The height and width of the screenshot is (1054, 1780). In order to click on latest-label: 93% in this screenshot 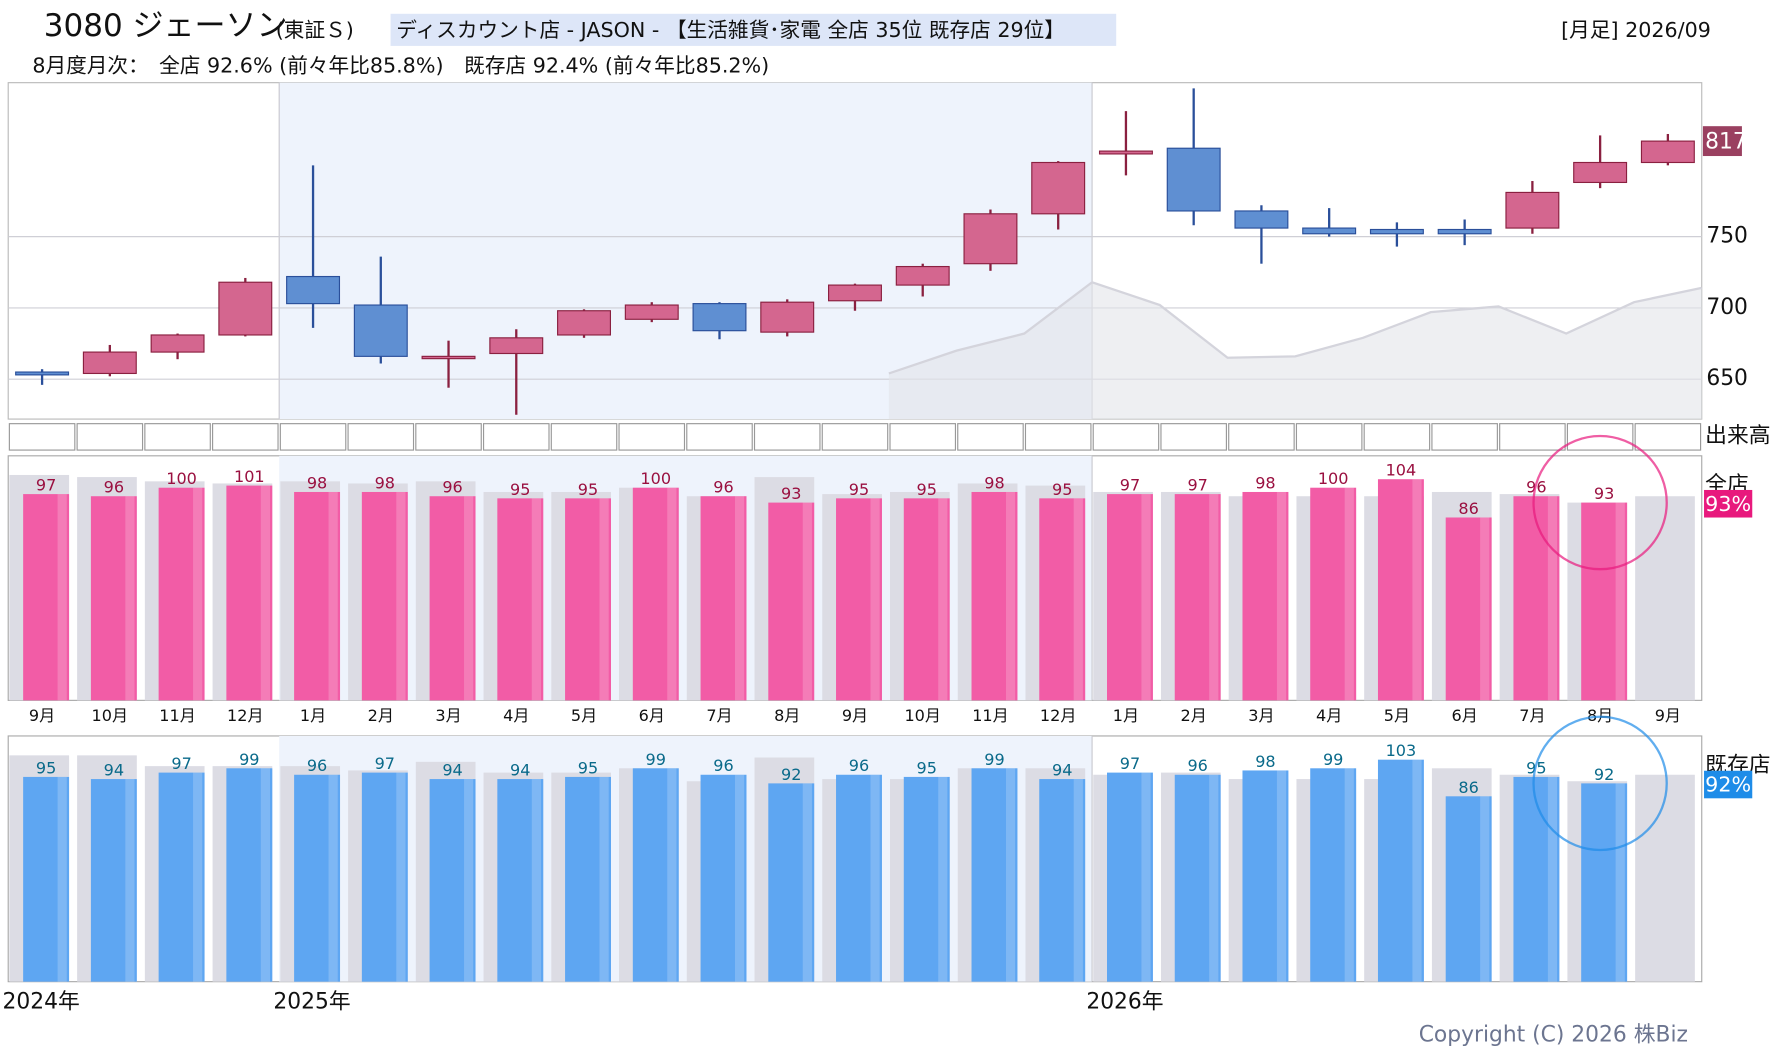, I will do `click(1728, 504)`.